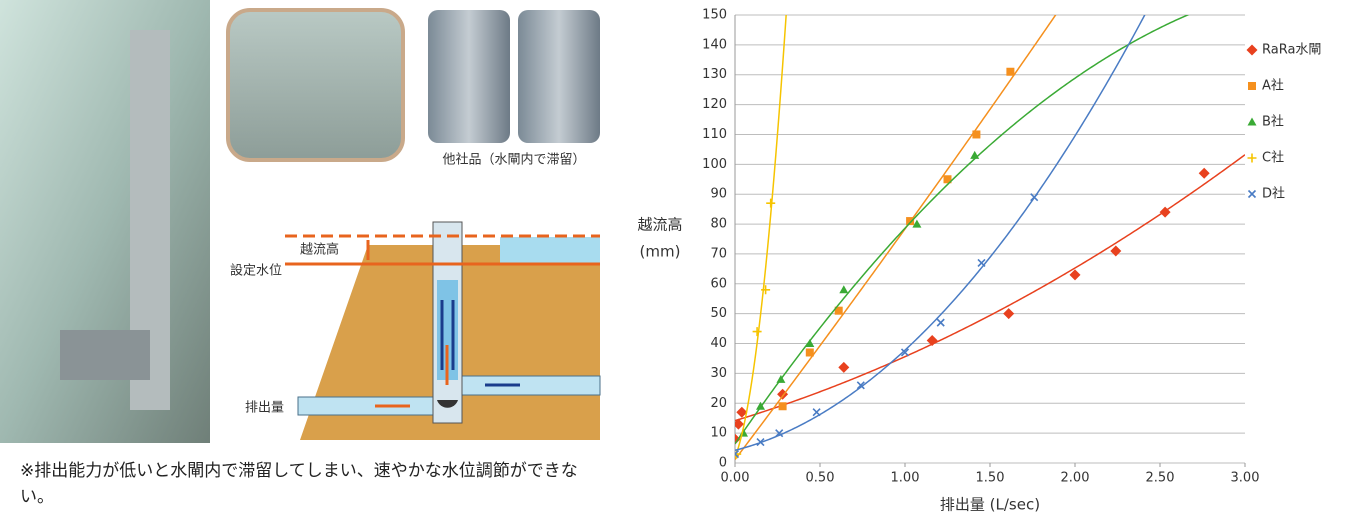 This screenshot has width=1358, height=515. Describe the element at coordinates (718, 373) in the screenshot. I see `y-tick-label: 30` at that location.